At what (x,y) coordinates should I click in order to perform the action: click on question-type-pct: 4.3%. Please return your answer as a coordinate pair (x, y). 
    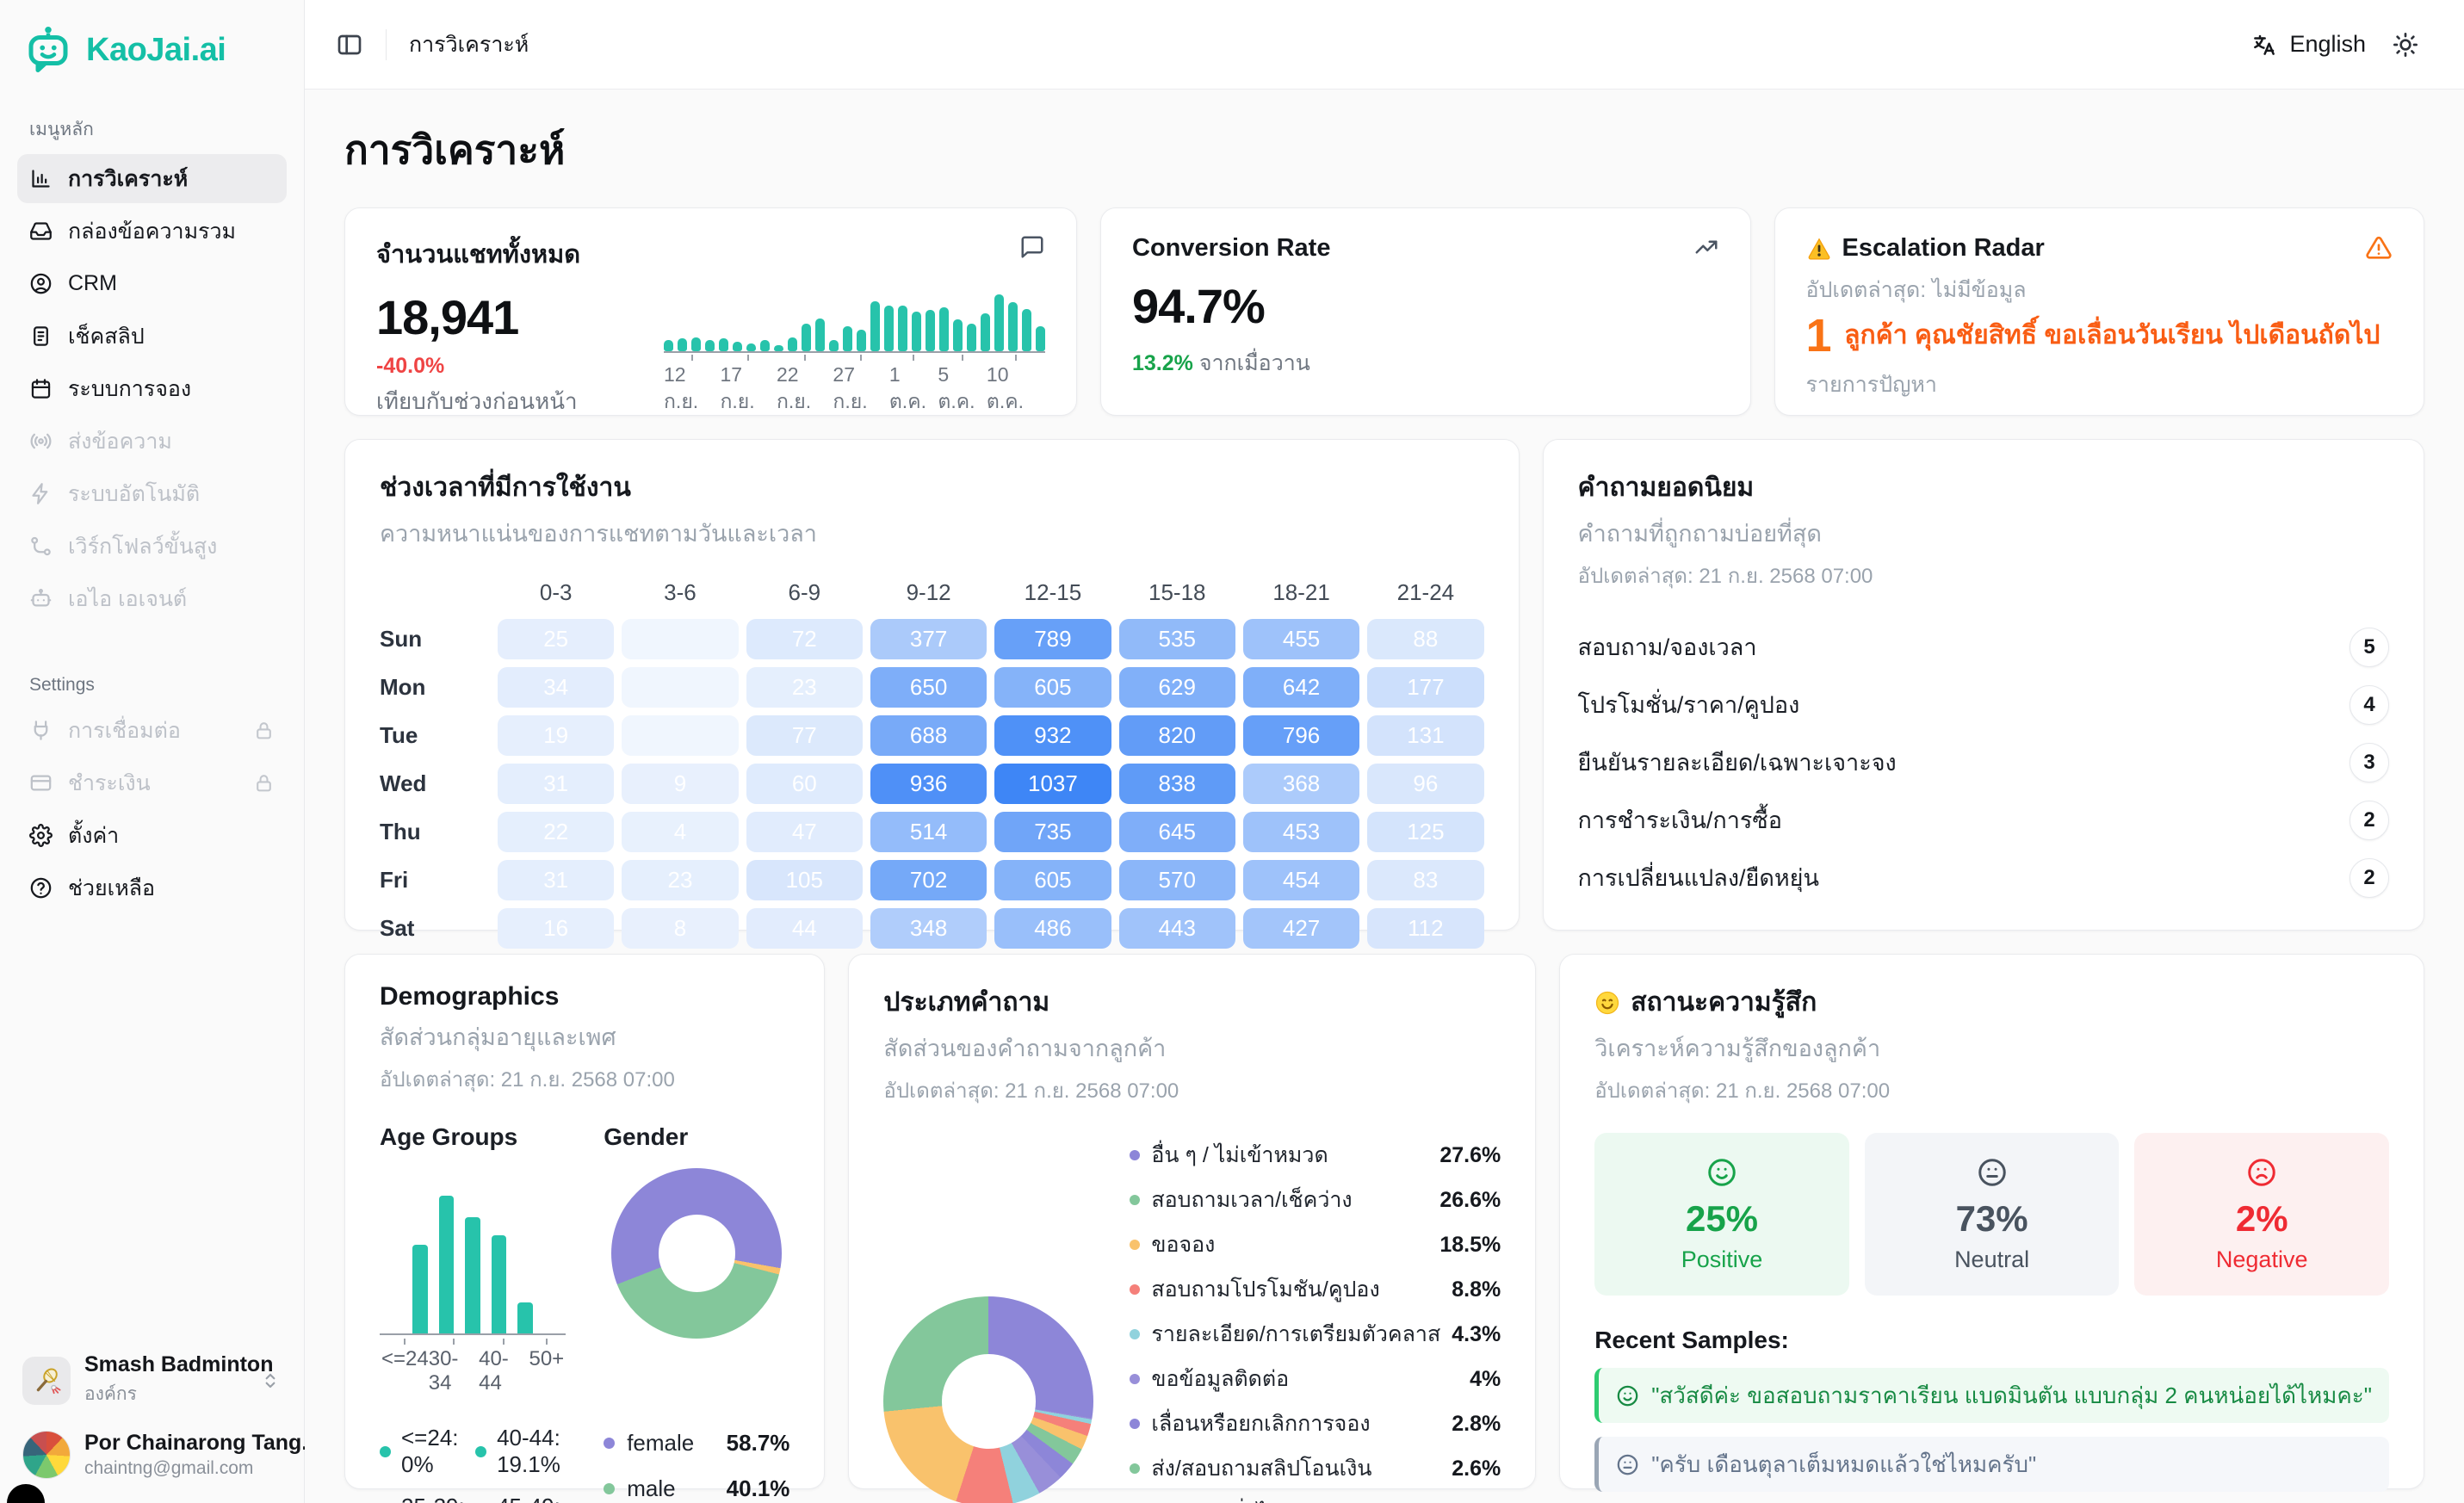
    Looking at the image, I should click on (1476, 1334).